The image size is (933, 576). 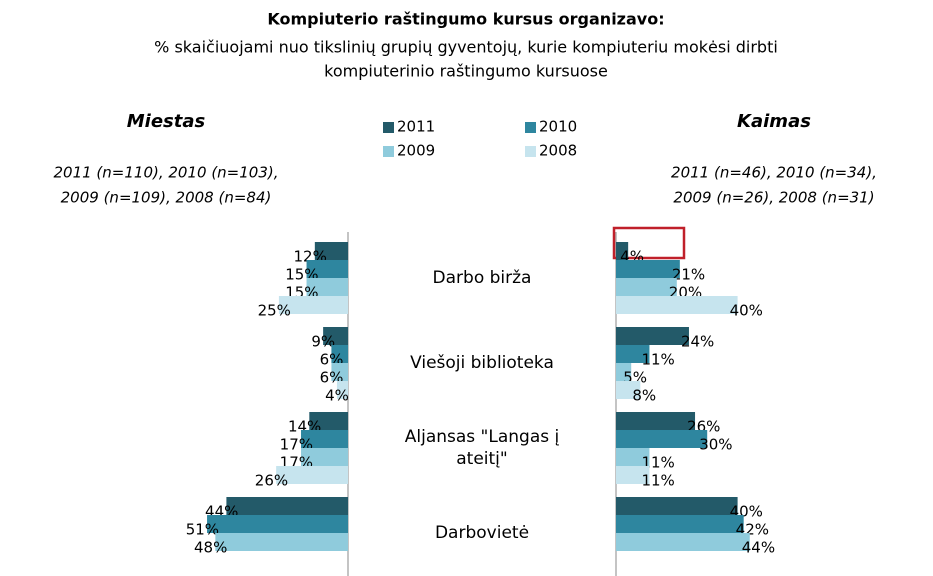 I want to click on category-text: Darbovietė, so click(x=482, y=533).